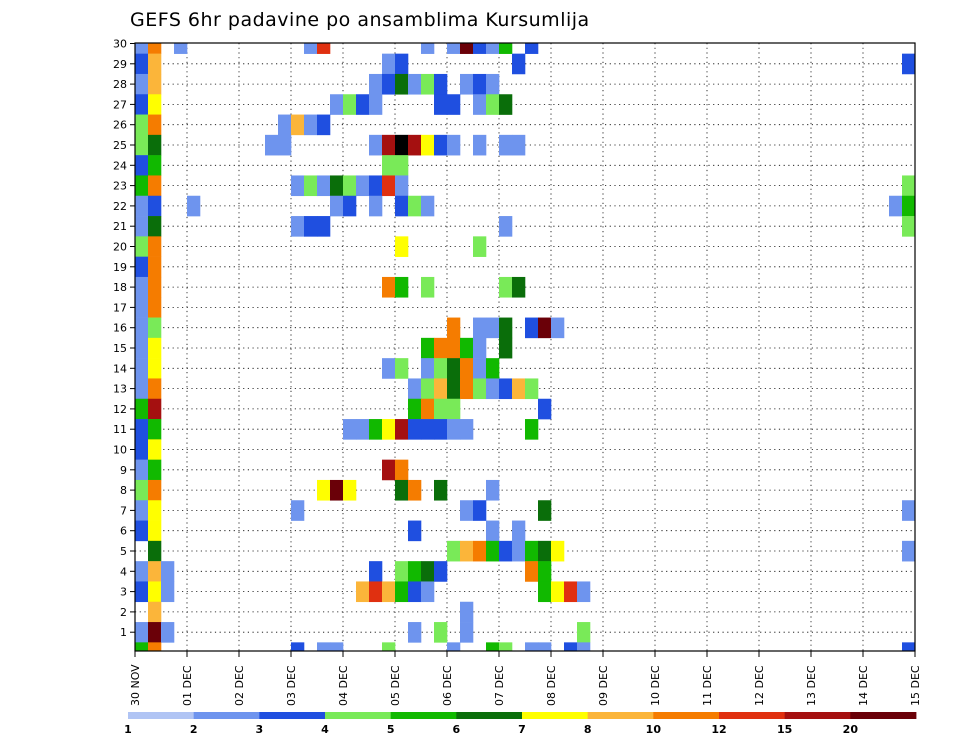 Image resolution: width=960 pixels, height=742 pixels. What do you see at coordinates (120, 165) in the screenshot?
I see `y-tick-label: 24` at bounding box center [120, 165].